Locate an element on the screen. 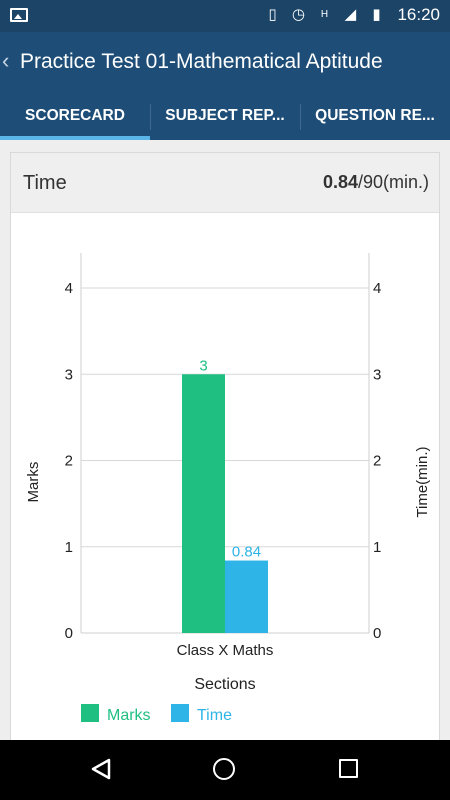  x-tick-label: Class X Maths is located at coordinates (225, 650).